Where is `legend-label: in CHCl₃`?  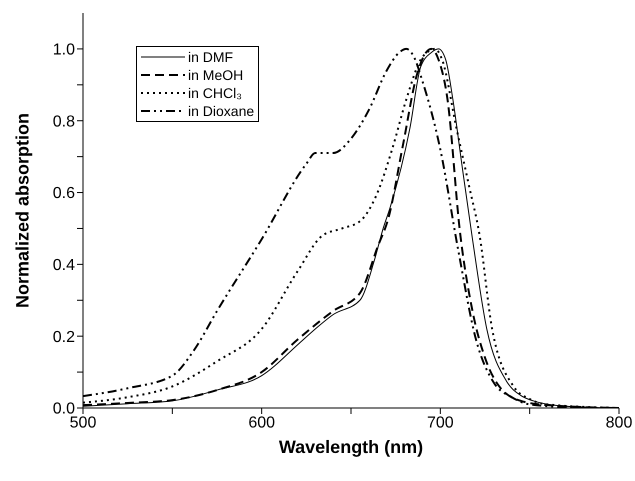 legend-label: in CHCl₃ is located at coordinates (215, 93).